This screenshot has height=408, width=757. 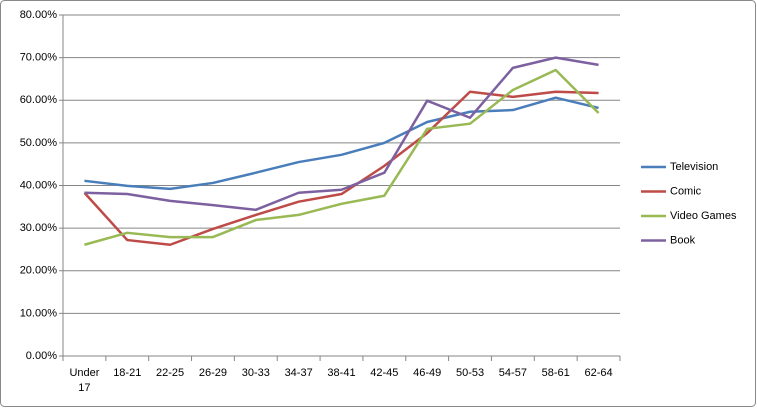 What do you see at coordinates (703, 216) in the screenshot?
I see `legend-label: Video Games` at bounding box center [703, 216].